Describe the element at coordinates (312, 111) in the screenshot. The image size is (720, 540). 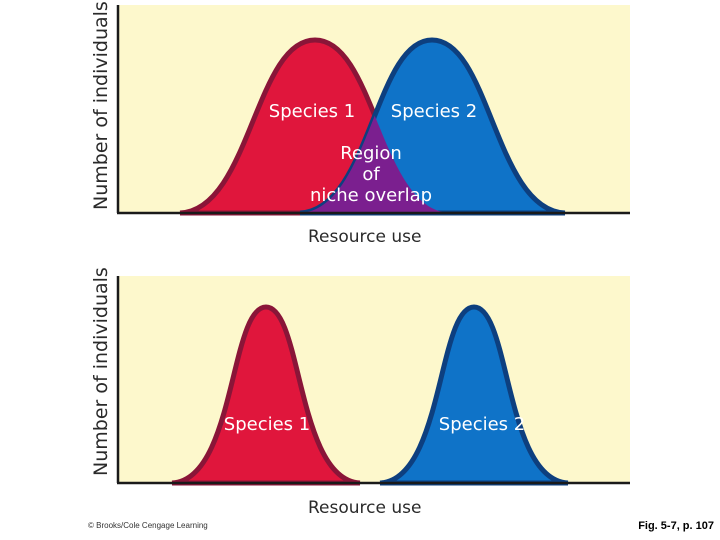
I see `top-species1-label: Species 1` at that location.